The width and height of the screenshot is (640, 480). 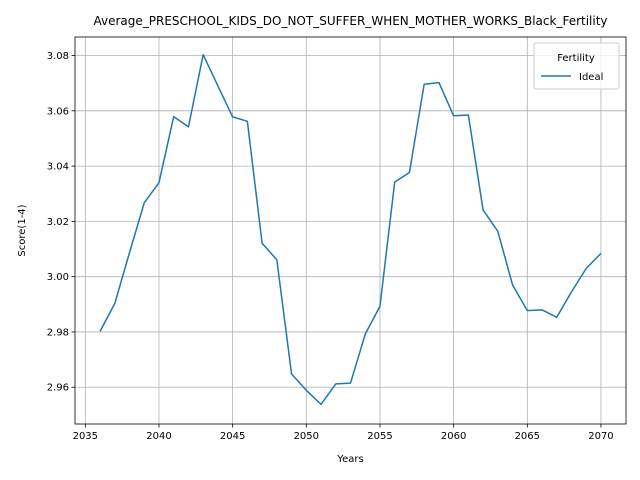 What do you see at coordinates (58, 277) in the screenshot?
I see `y-tick-label: 3.00` at bounding box center [58, 277].